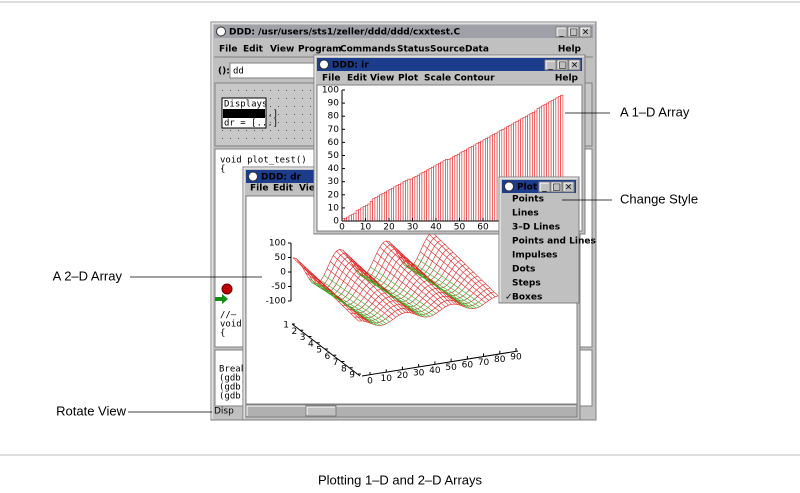 This screenshot has height=493, width=800. I want to click on style-option: Boxes, so click(527, 298).